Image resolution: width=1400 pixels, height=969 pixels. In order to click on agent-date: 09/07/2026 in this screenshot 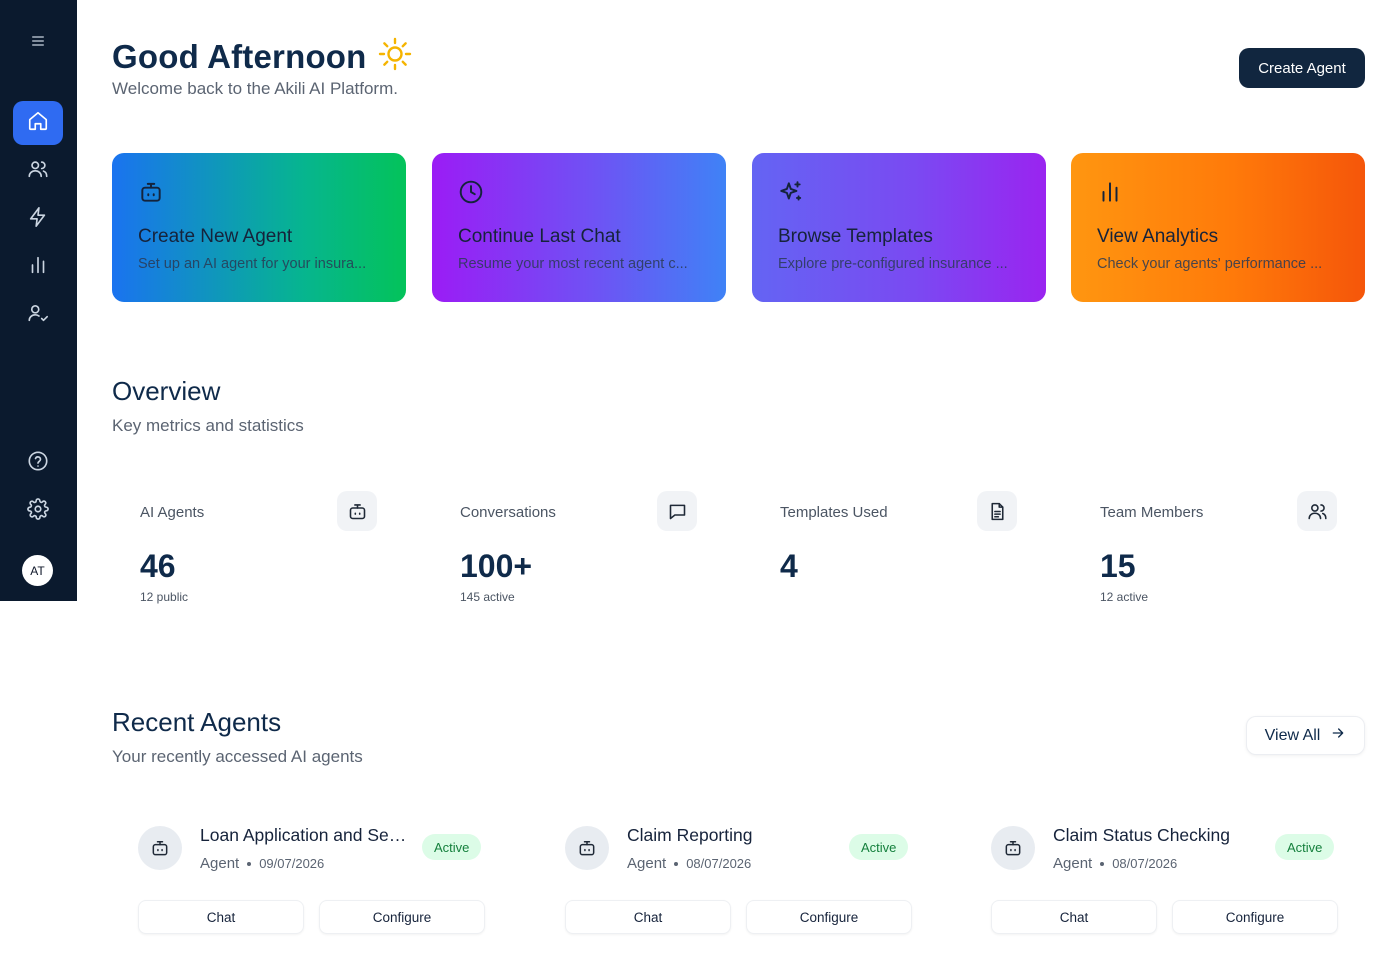, I will do `click(292, 863)`.